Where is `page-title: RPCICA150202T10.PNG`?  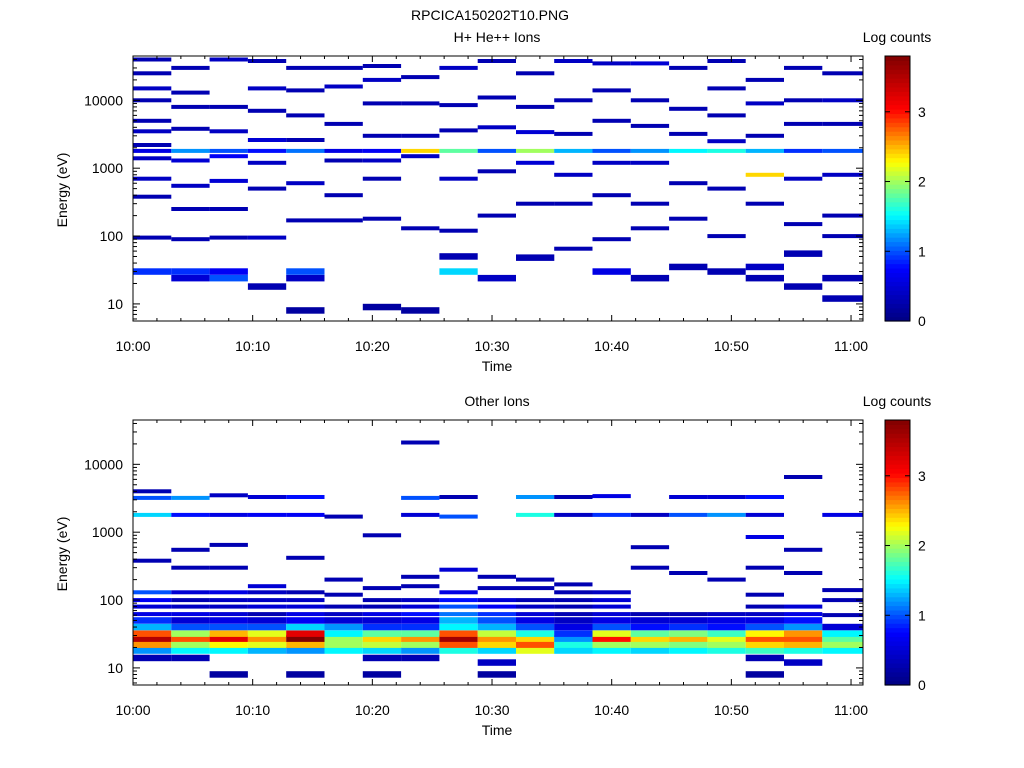 page-title: RPCICA150202T10.PNG is located at coordinates (490, 15).